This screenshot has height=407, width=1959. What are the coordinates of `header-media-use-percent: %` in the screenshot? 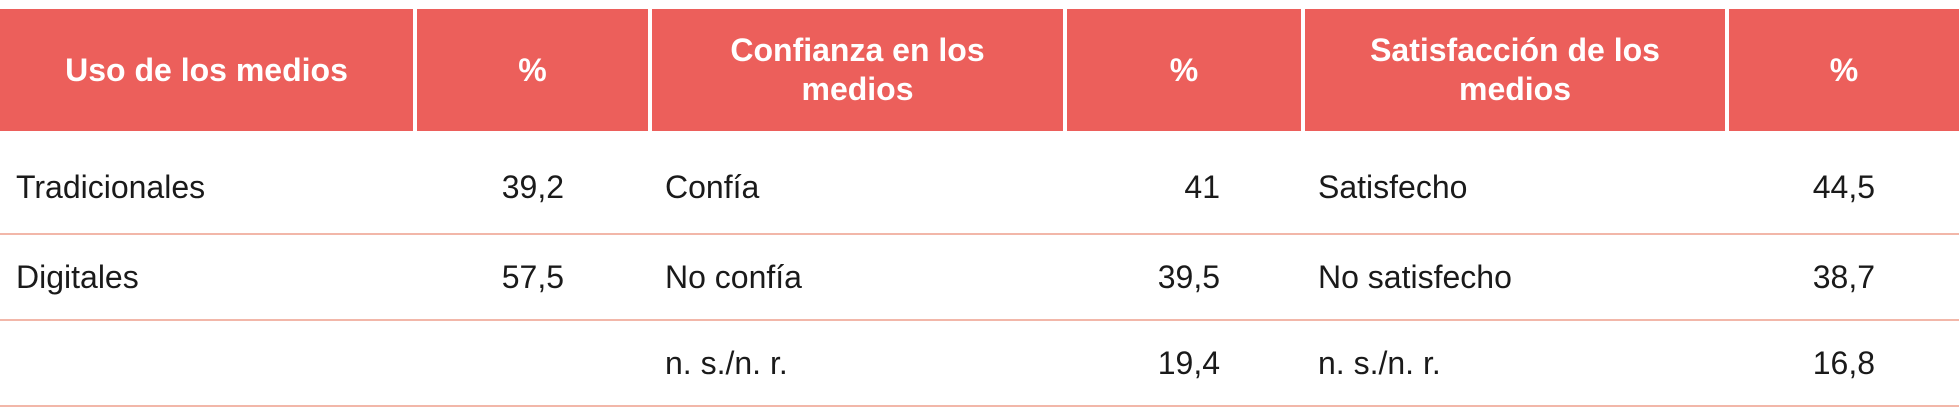 It's located at (532, 70).